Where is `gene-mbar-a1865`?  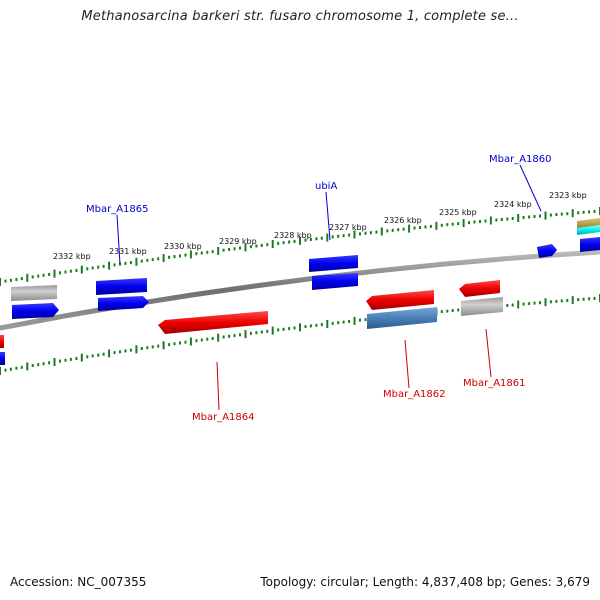
gene-mbar-a1865 is located at coordinates (121, 286).